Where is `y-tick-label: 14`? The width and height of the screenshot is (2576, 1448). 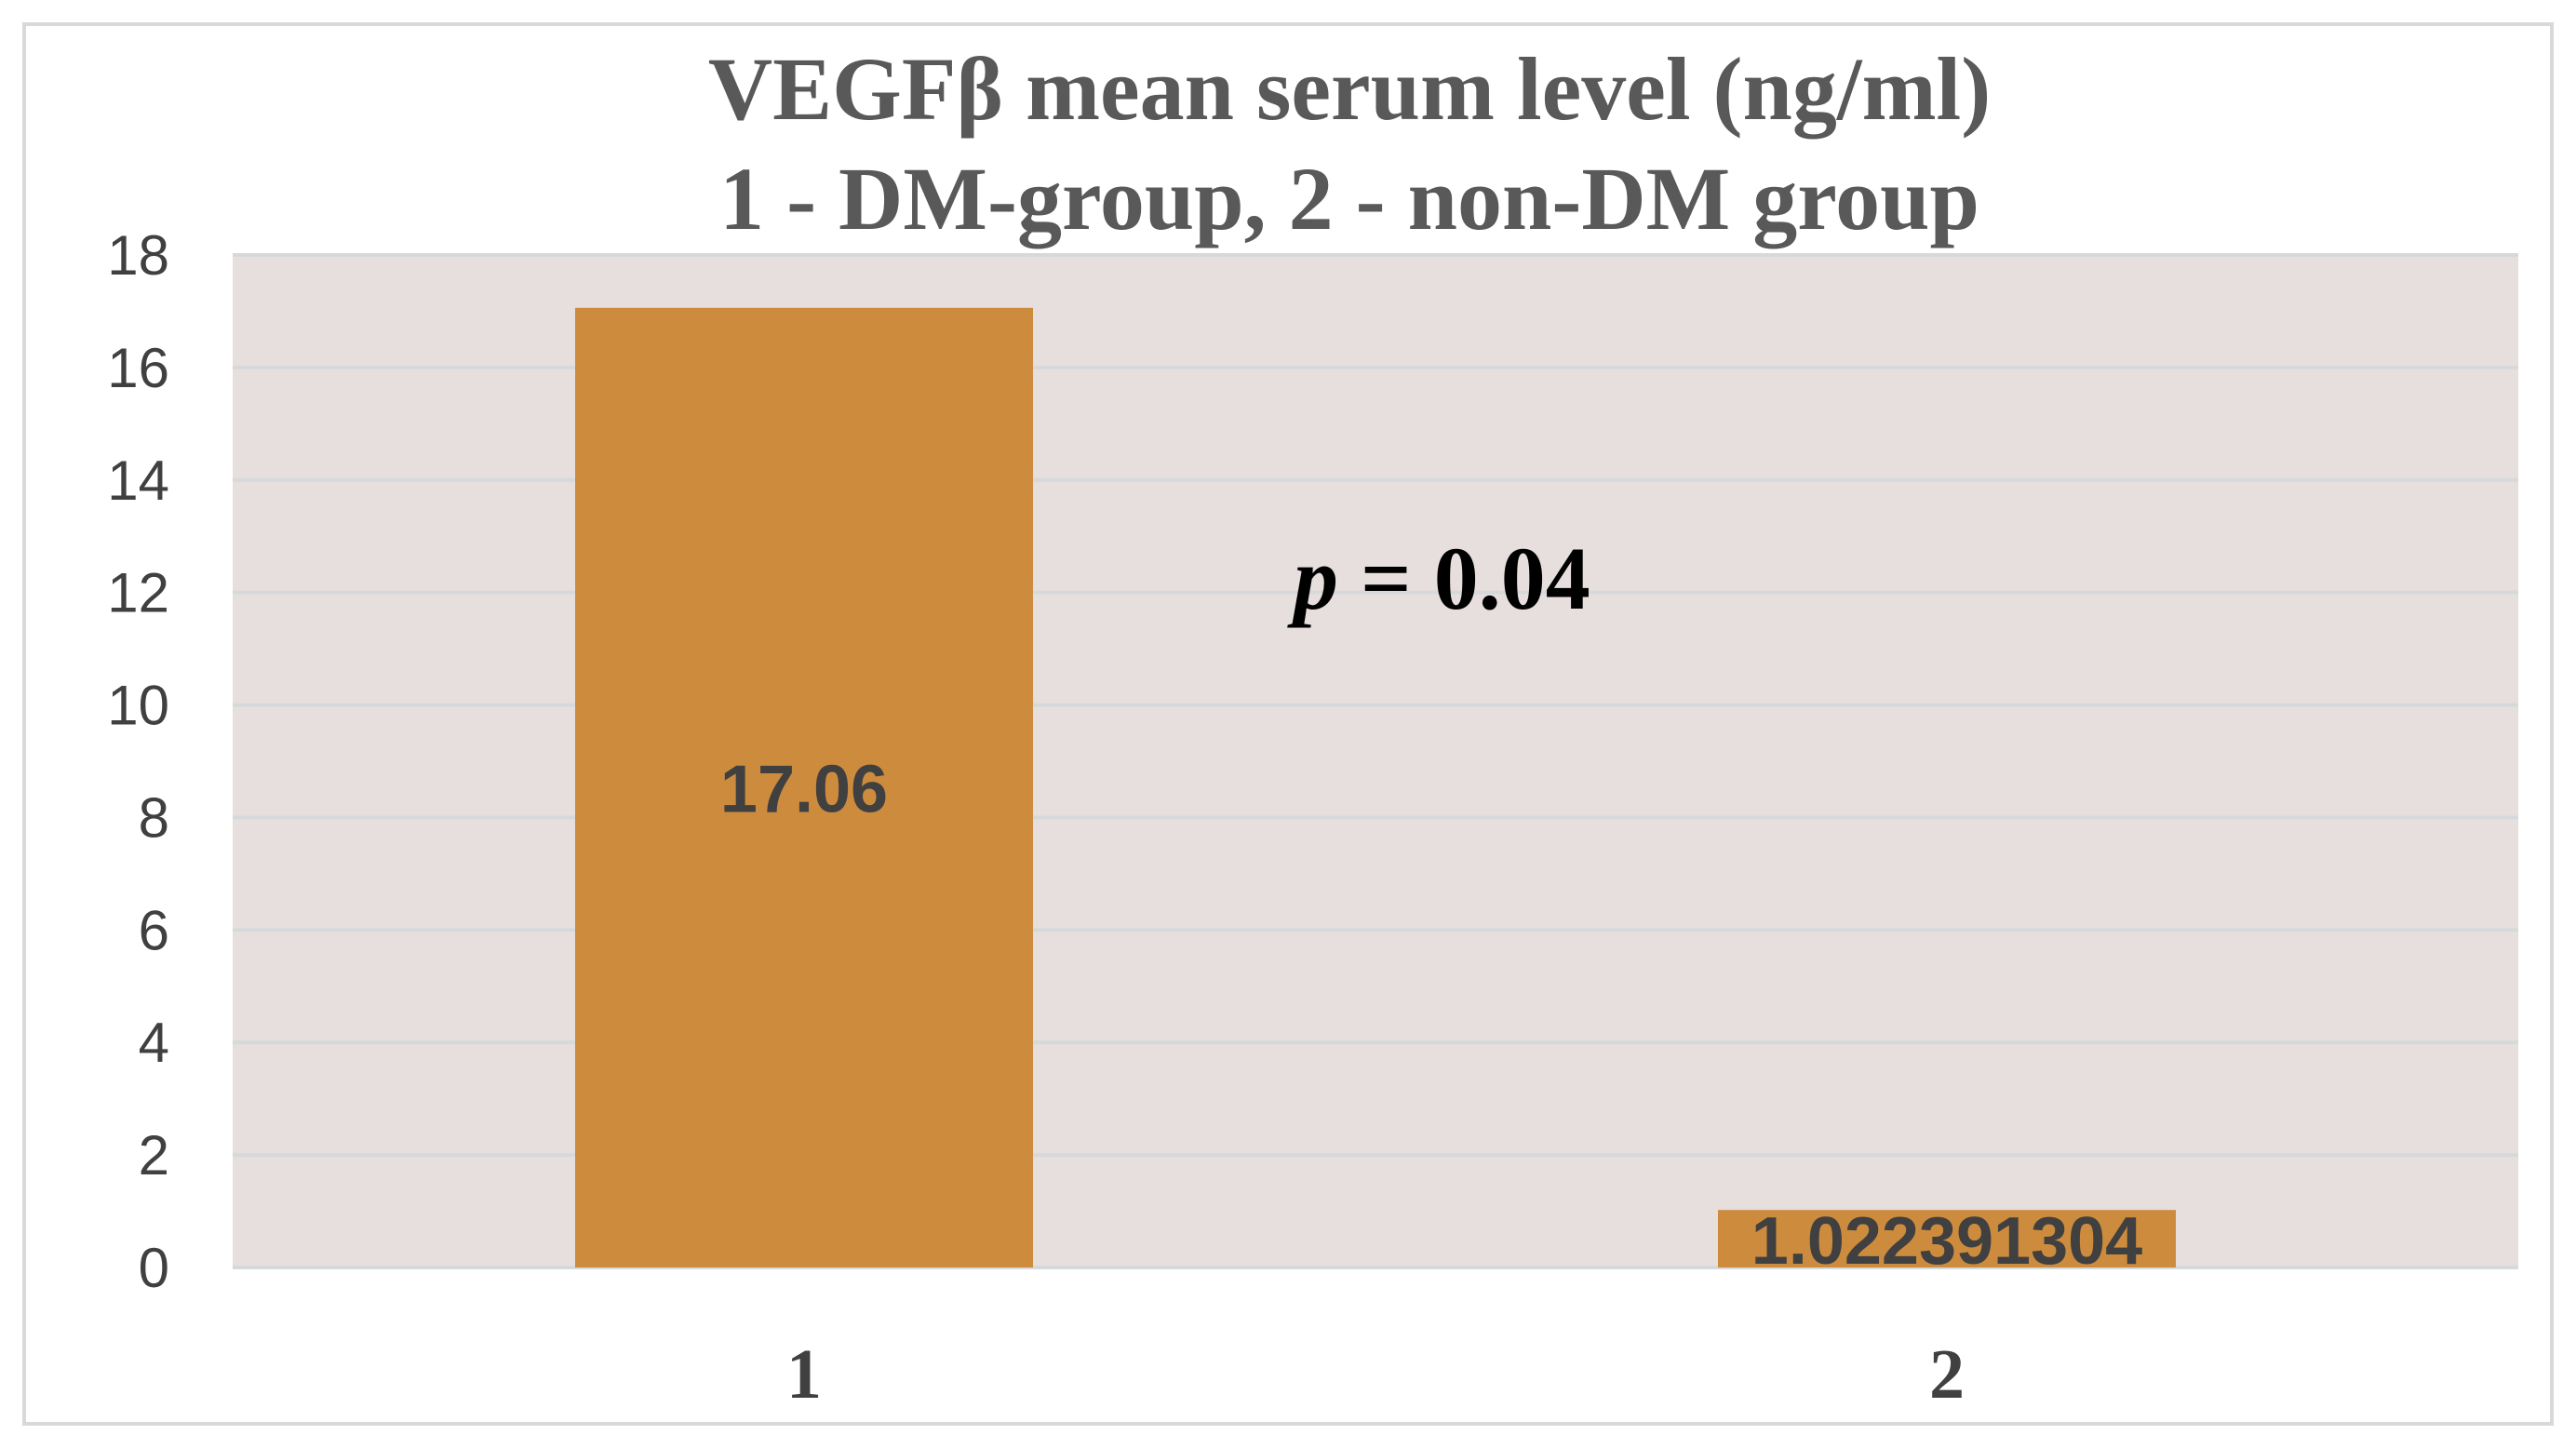
y-tick-label: 14 is located at coordinates (138, 481).